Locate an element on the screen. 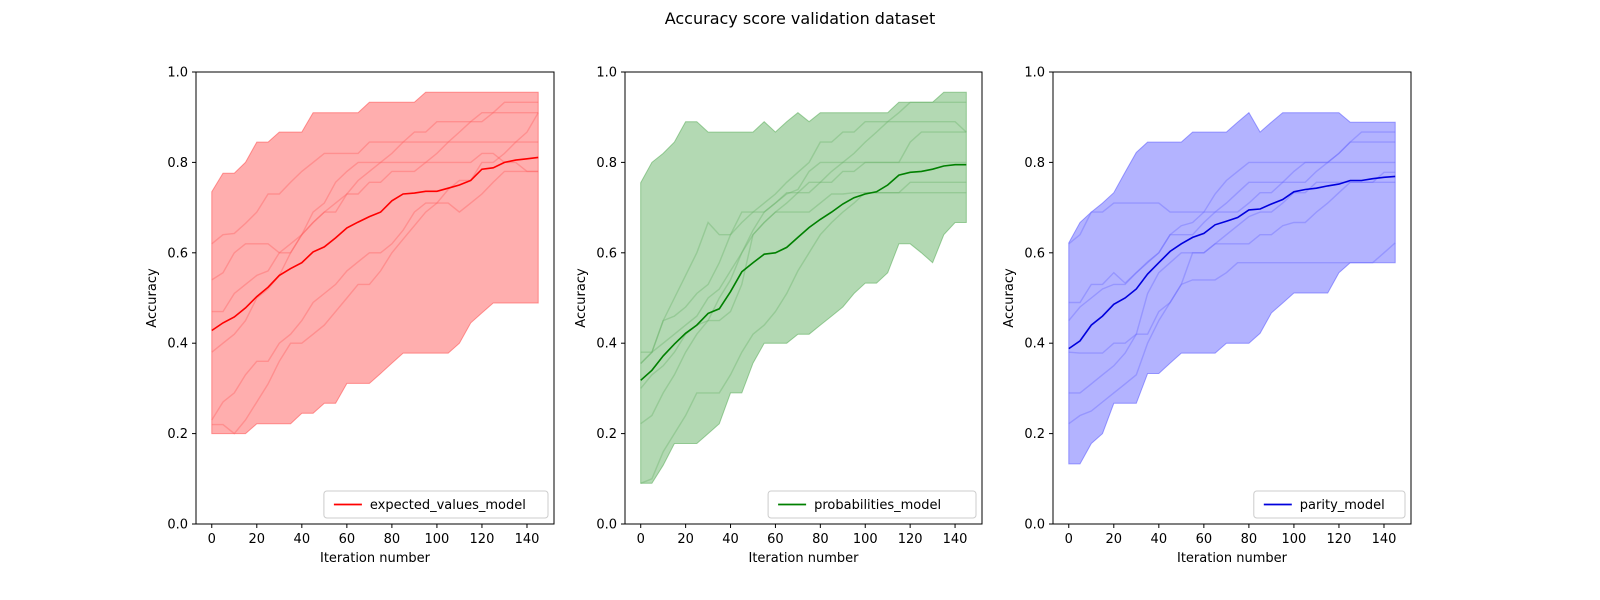  legend: parity_model is located at coordinates (1329, 504).